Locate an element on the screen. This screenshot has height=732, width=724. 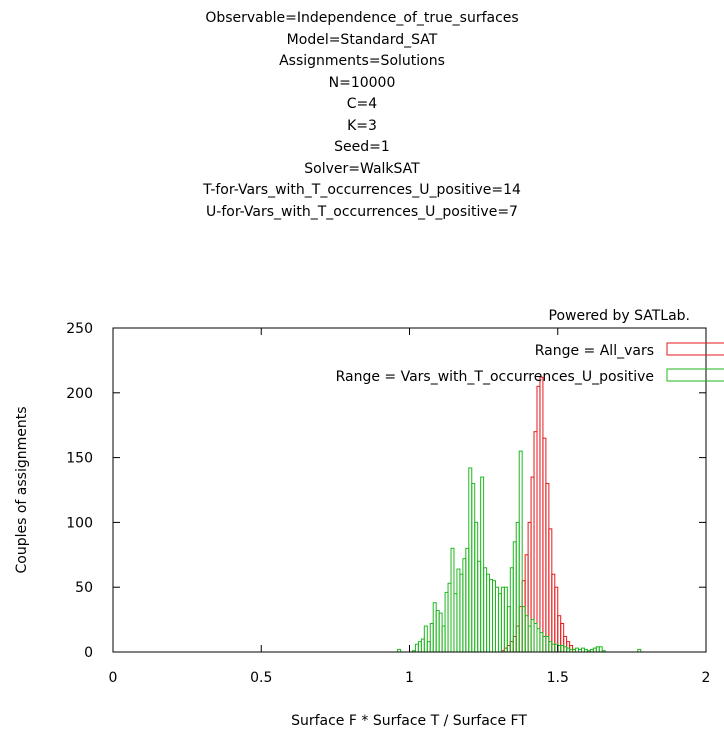
legend-swatch-t-vars is located at coordinates (695, 375).